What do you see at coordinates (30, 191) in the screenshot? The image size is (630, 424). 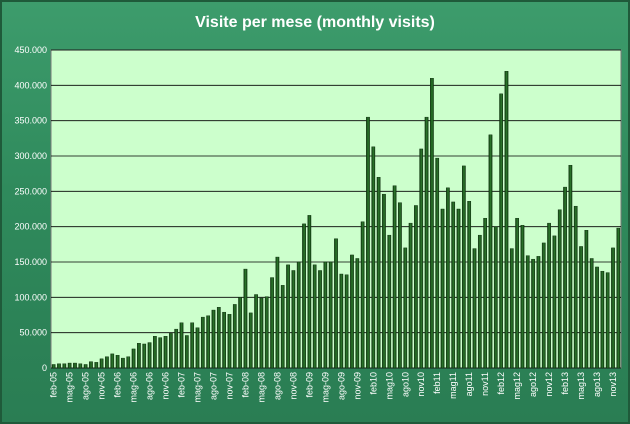 I see `y-tick-label: 250.000` at bounding box center [30, 191].